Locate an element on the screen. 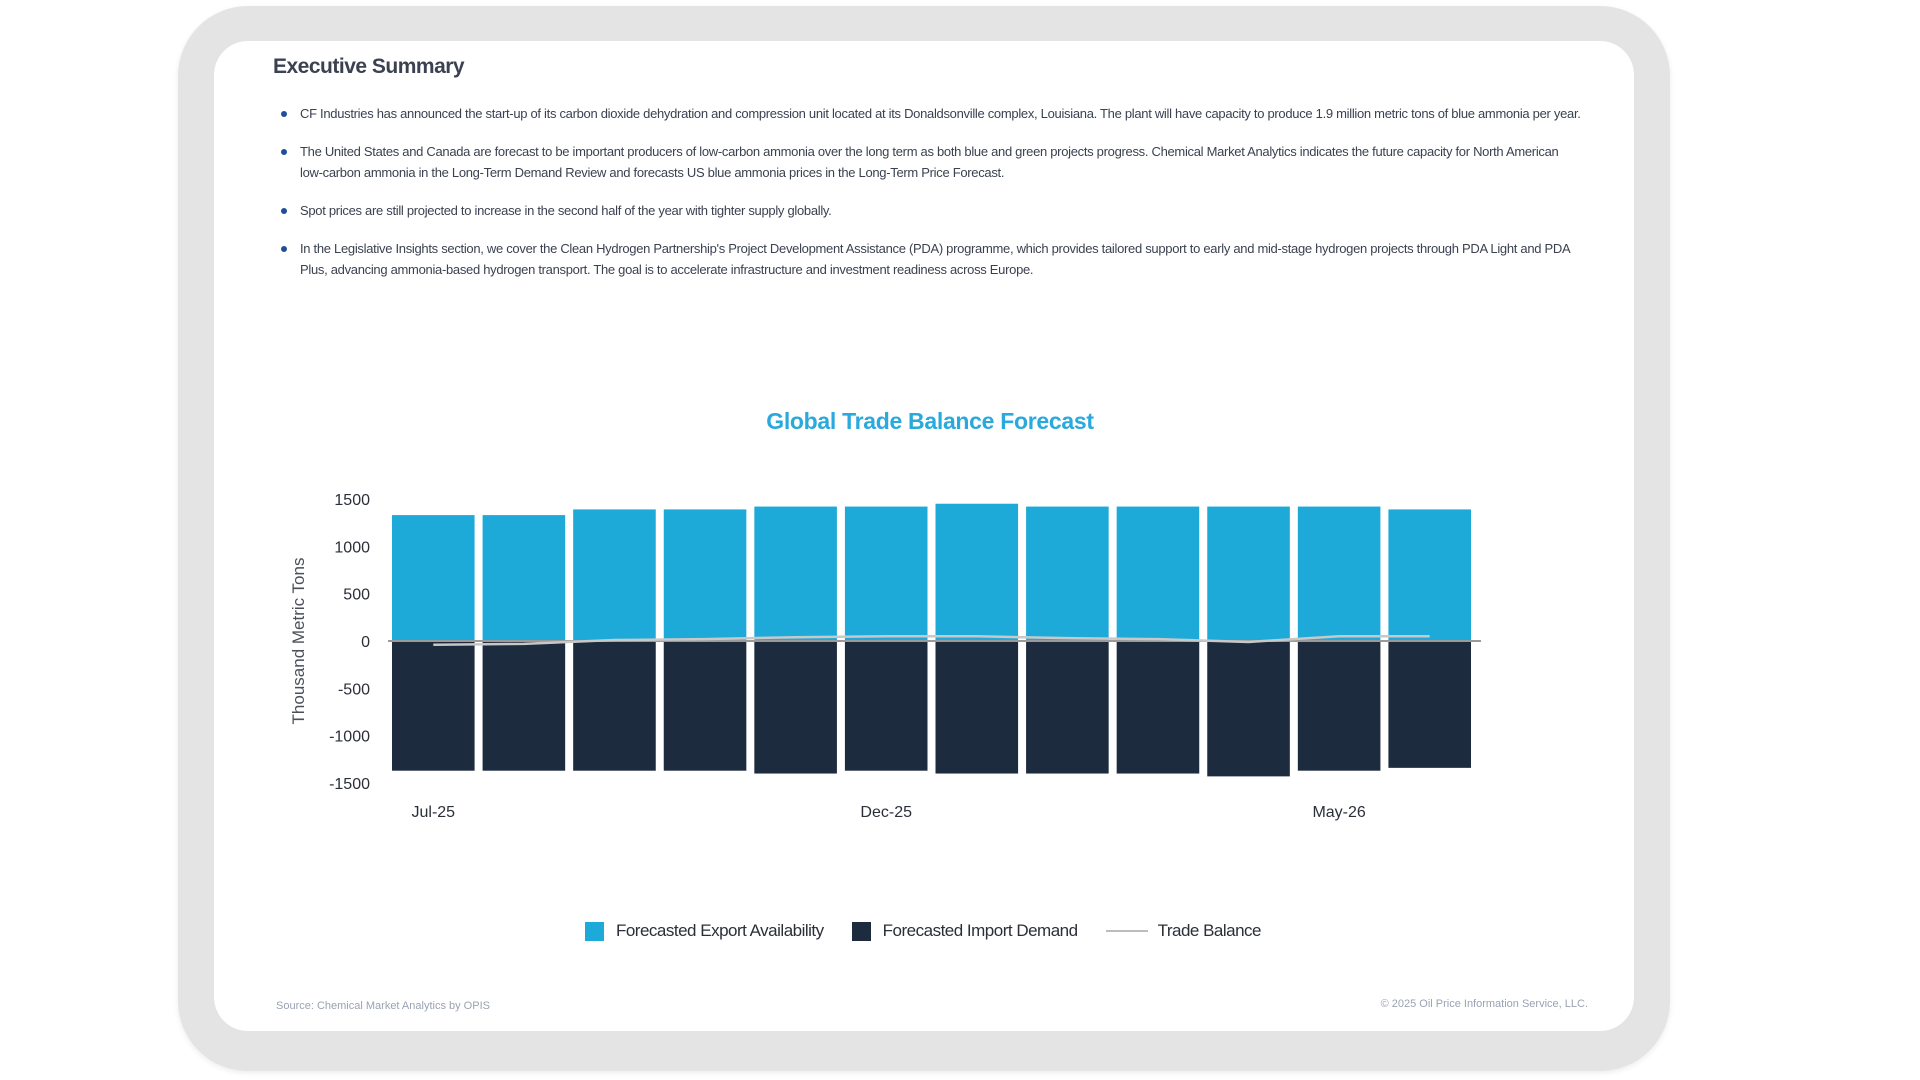 The height and width of the screenshot is (1080, 1920). y-tick-label: 0 is located at coordinates (365, 642).